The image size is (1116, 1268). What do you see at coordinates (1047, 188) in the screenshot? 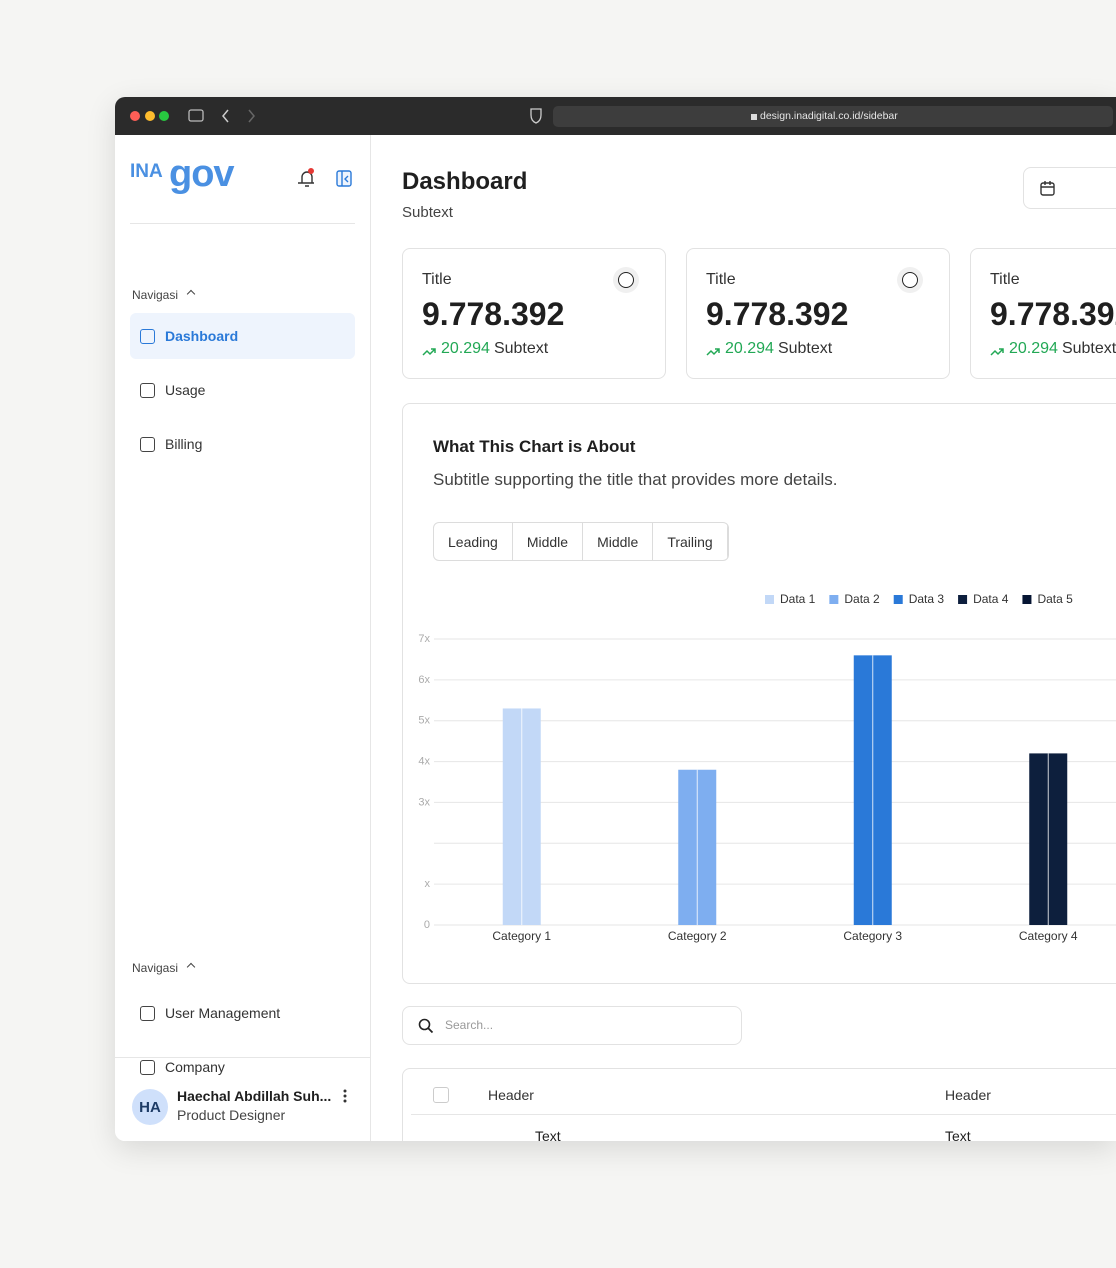
I see `calendar-icon` at bounding box center [1047, 188].